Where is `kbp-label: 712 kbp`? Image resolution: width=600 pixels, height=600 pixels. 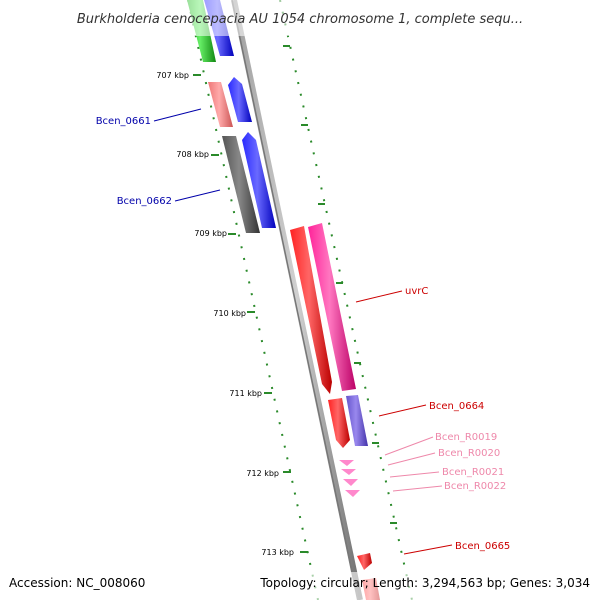
kbp-label: 712 kbp is located at coordinates (262, 473).